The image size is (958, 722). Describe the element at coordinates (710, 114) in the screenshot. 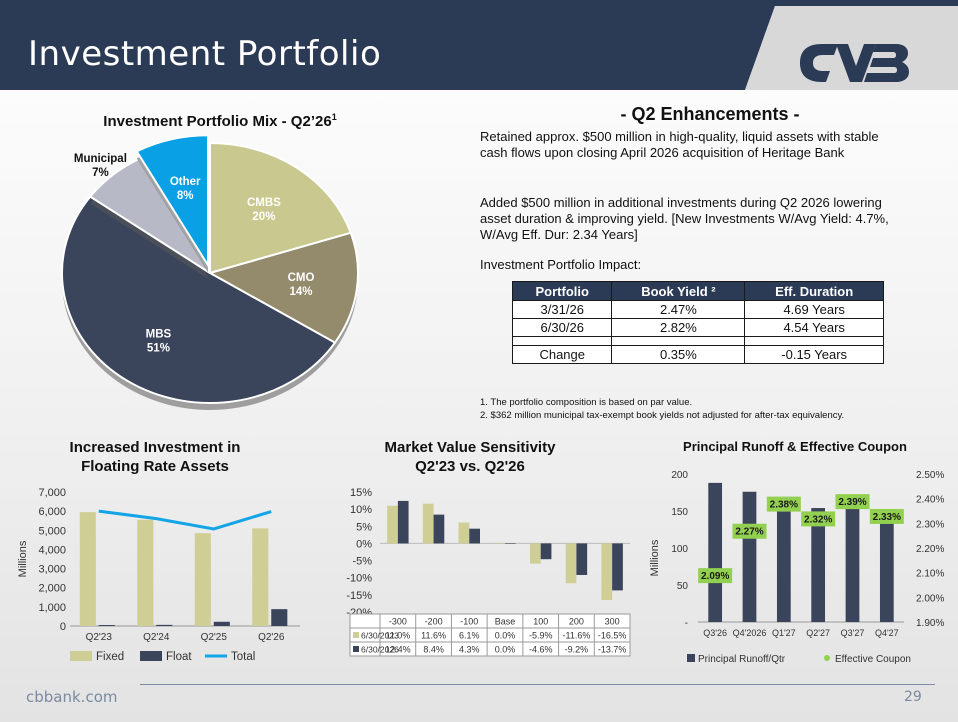

I see `enhancements-title: - Q2 Enhancements -` at that location.